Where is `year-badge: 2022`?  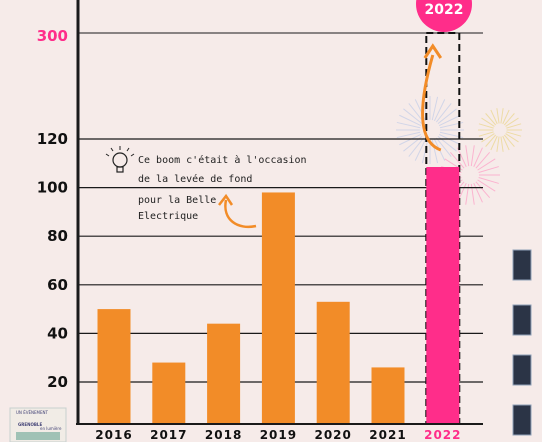 year-badge: 2022 is located at coordinates (444, 16).